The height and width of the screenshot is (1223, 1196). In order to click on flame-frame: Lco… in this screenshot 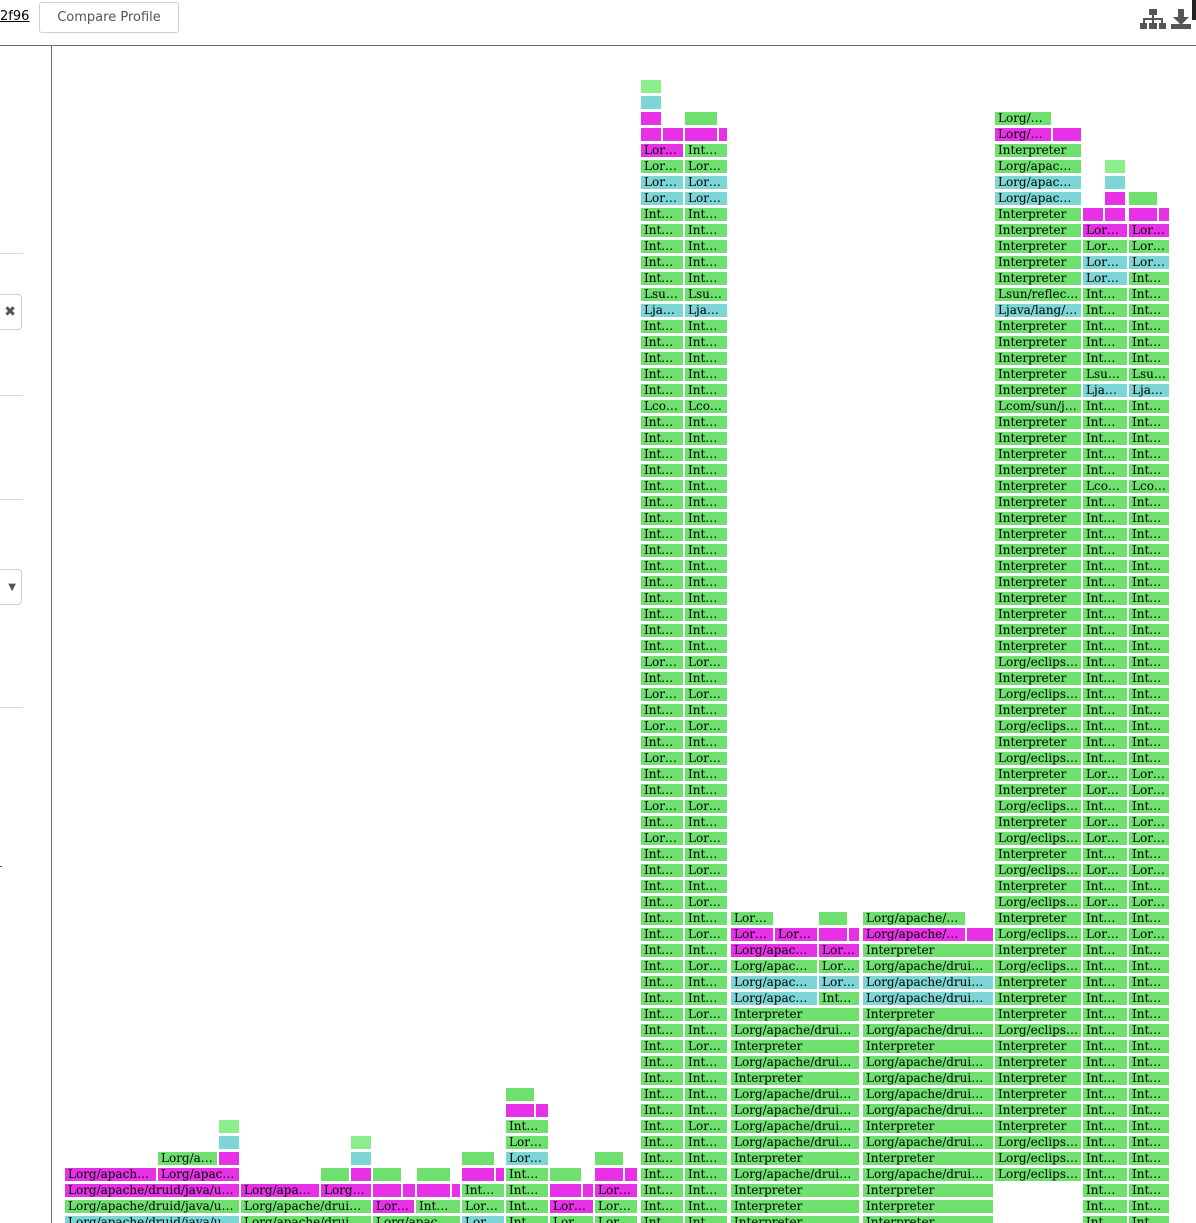, I will do `click(1149, 486)`.